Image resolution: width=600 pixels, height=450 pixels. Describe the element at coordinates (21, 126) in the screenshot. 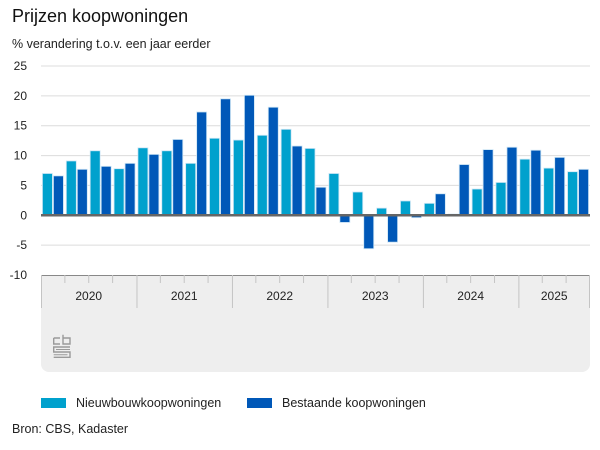

I see `y-tick-label: 15` at that location.